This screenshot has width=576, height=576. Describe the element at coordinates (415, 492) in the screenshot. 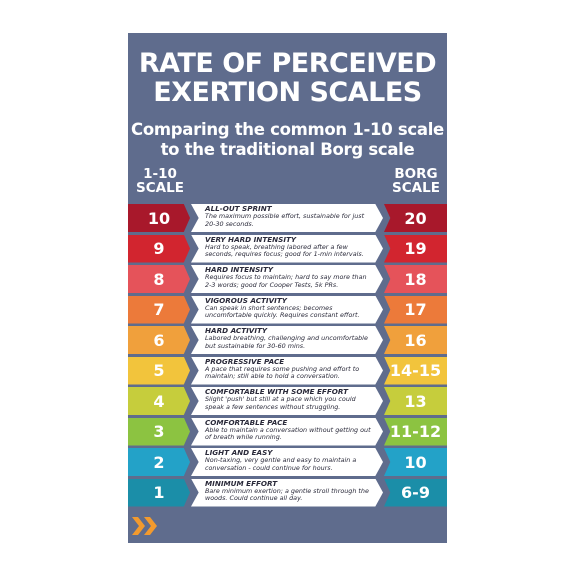

I see `borg-badge: 6-9` at that location.